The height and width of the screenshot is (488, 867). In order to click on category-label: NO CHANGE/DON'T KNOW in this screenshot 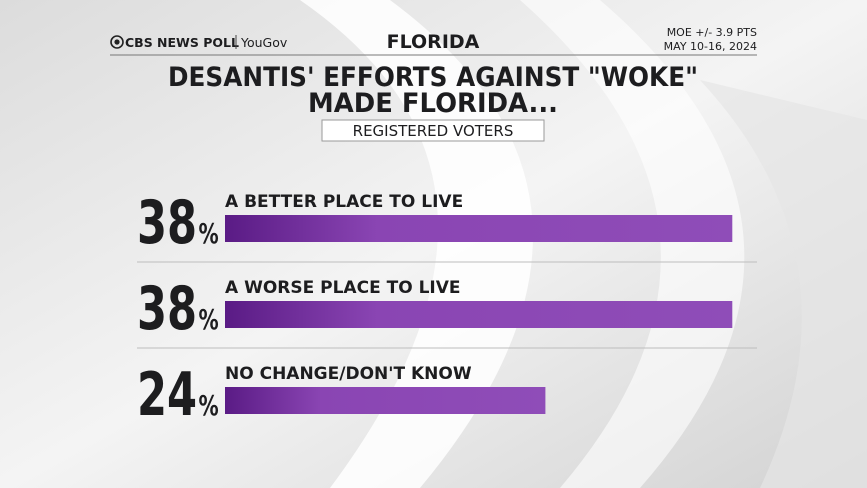, I will do `click(348, 374)`.